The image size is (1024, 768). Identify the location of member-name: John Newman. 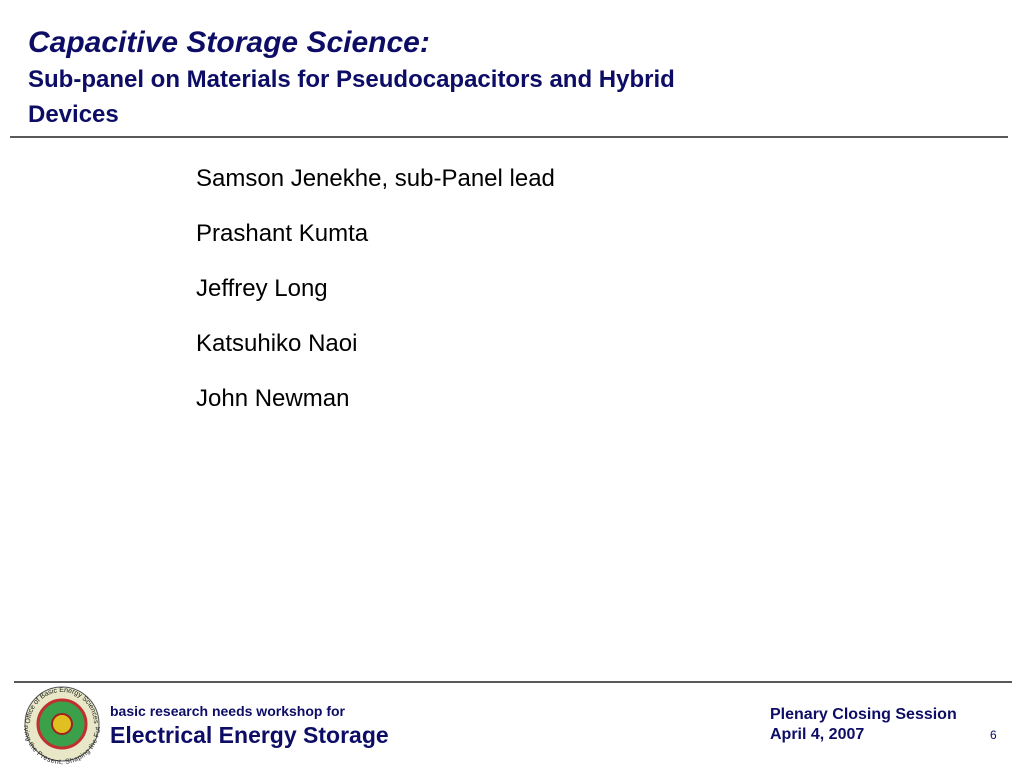
(272, 398).